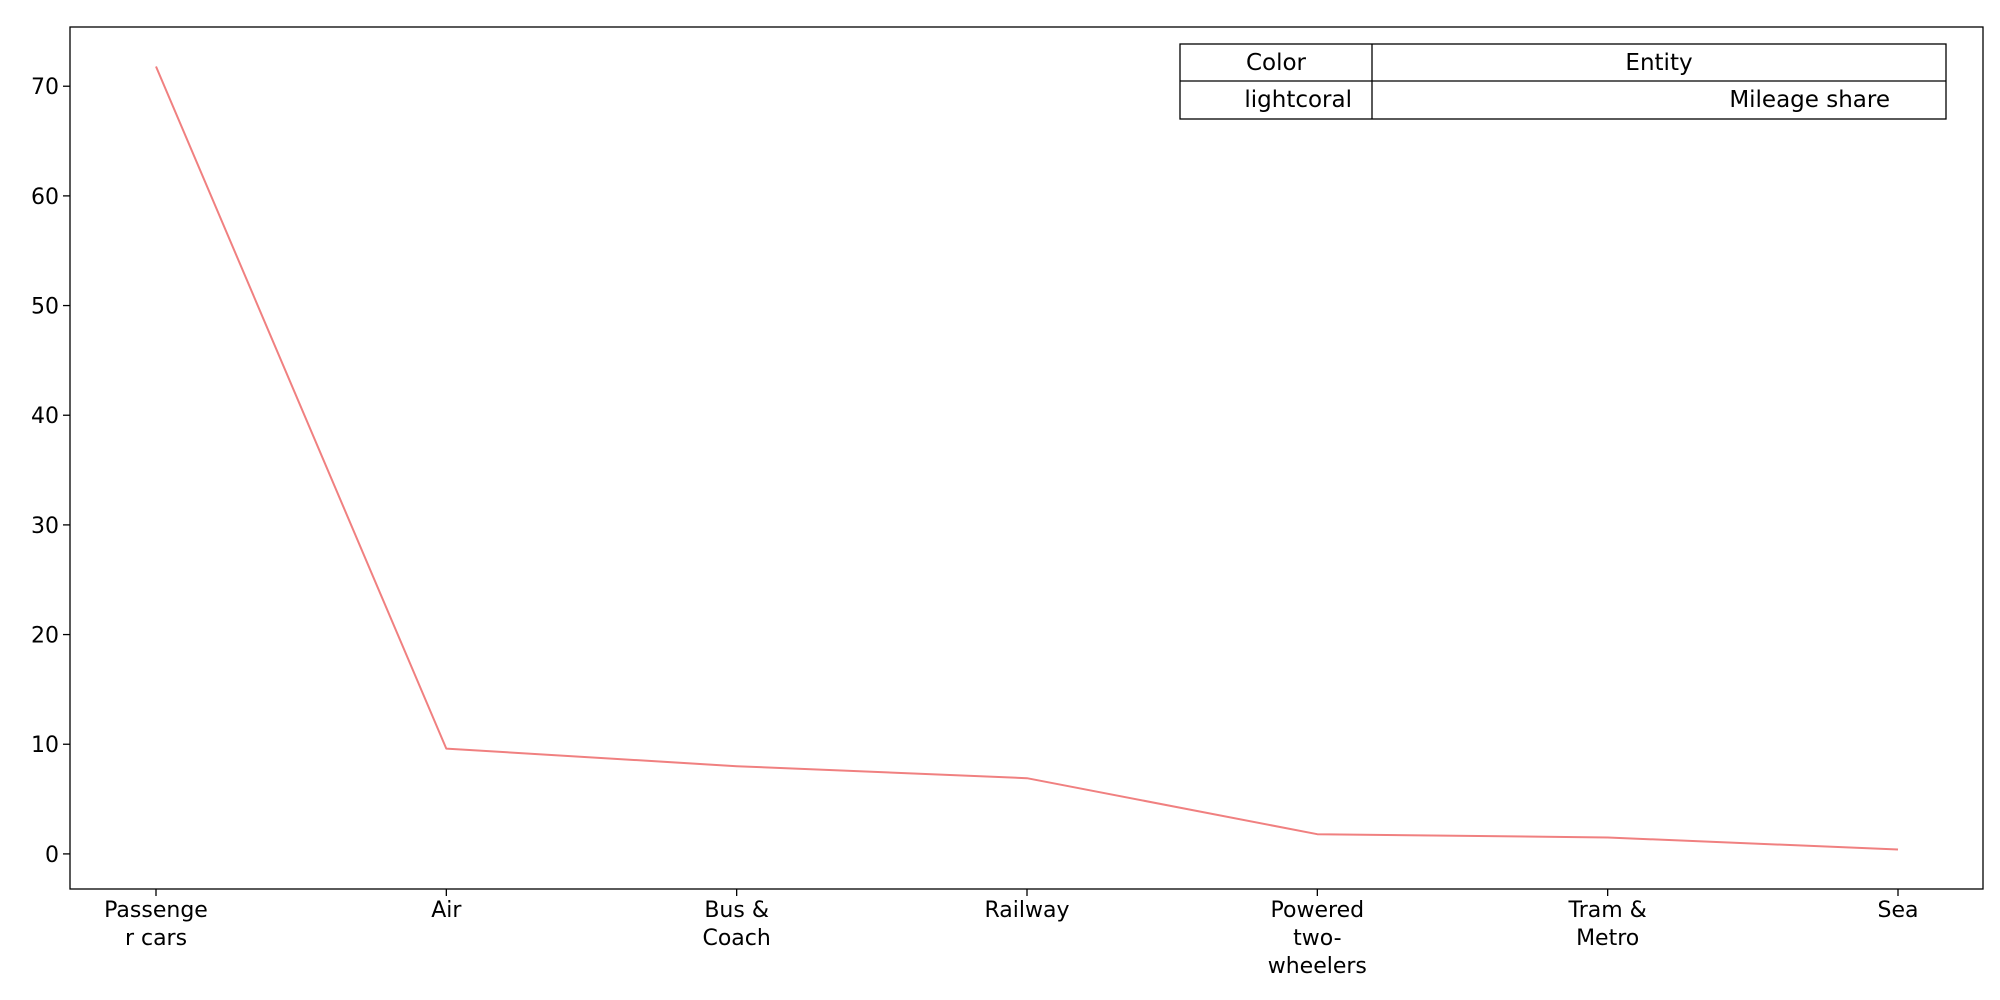 Image resolution: width=2000 pixels, height=1000 pixels. What do you see at coordinates (446, 910) in the screenshot?
I see `x-tick-label: Air` at bounding box center [446, 910].